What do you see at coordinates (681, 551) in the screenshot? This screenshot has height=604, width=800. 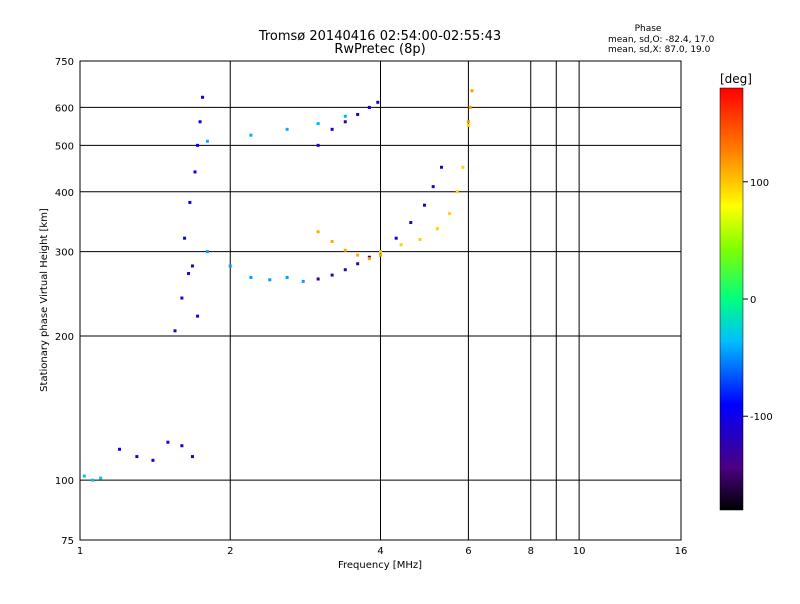 I see `x-tick-label: 16` at bounding box center [681, 551].